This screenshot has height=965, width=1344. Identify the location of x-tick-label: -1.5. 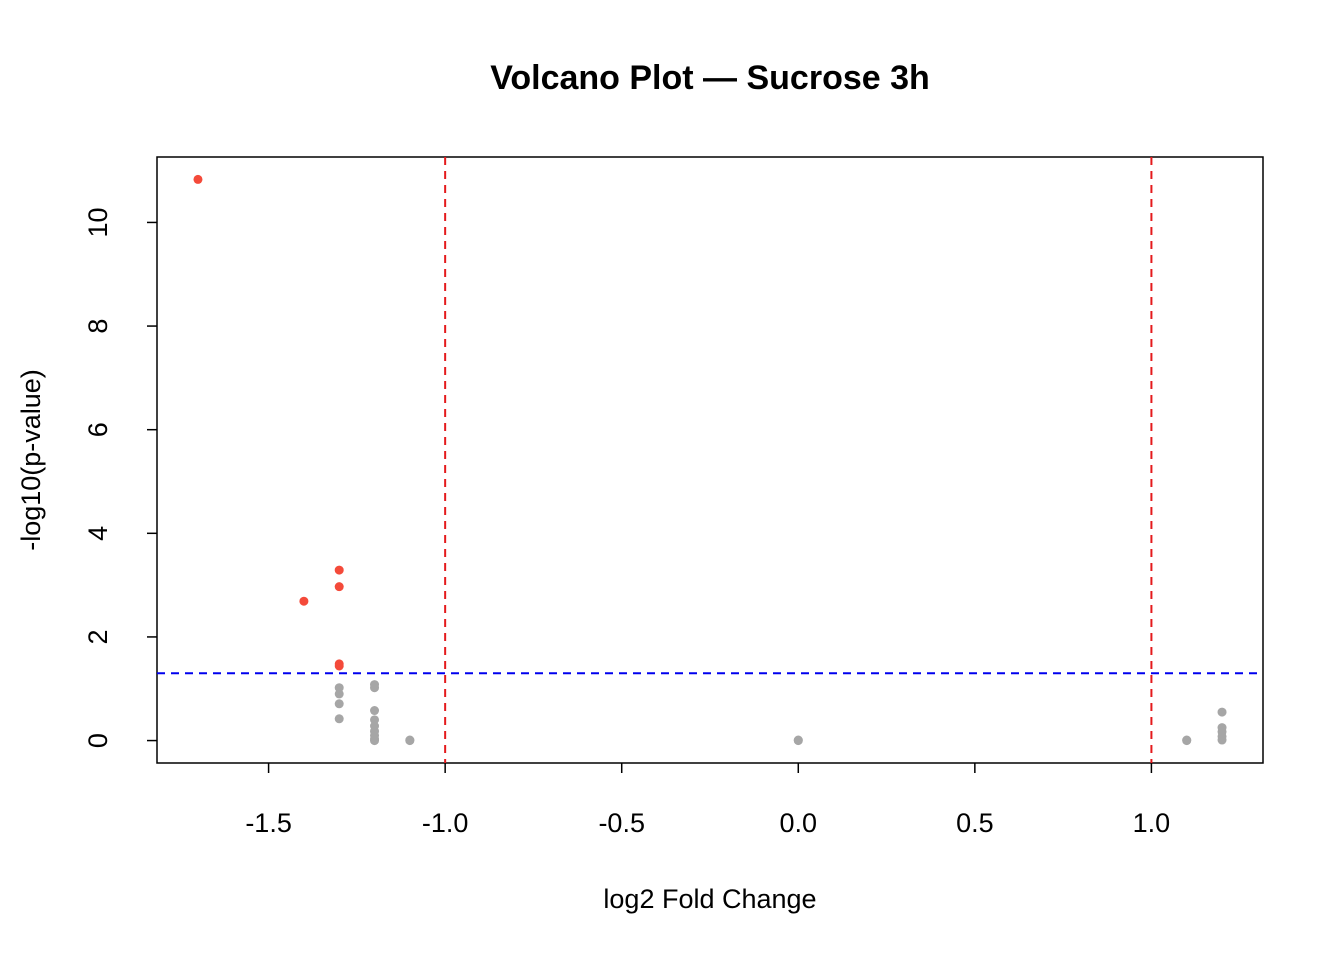
(268, 823).